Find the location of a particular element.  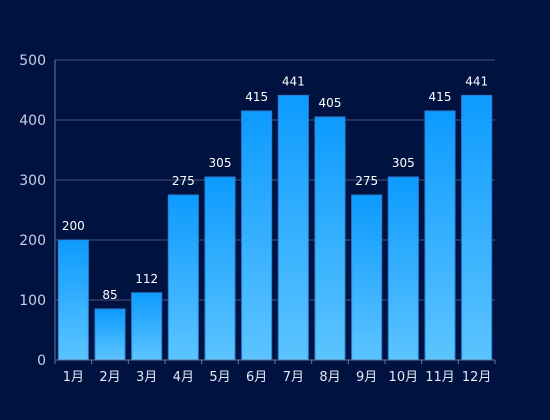

x-tick-label: 6月 is located at coordinates (256, 377).